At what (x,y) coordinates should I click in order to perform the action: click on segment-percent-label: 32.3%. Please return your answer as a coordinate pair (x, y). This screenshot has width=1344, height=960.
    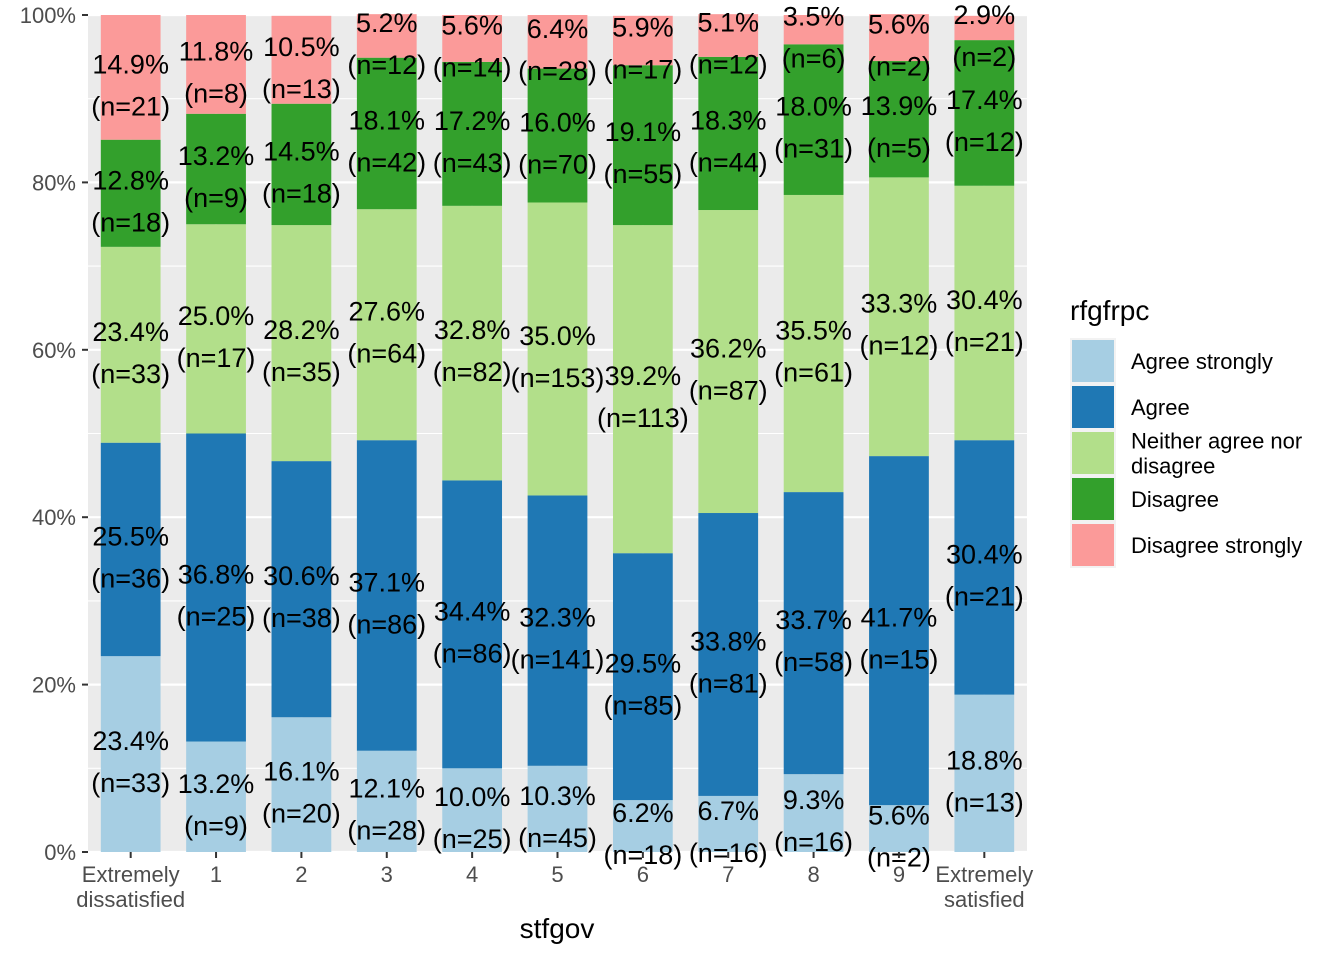
    Looking at the image, I should click on (557, 618).